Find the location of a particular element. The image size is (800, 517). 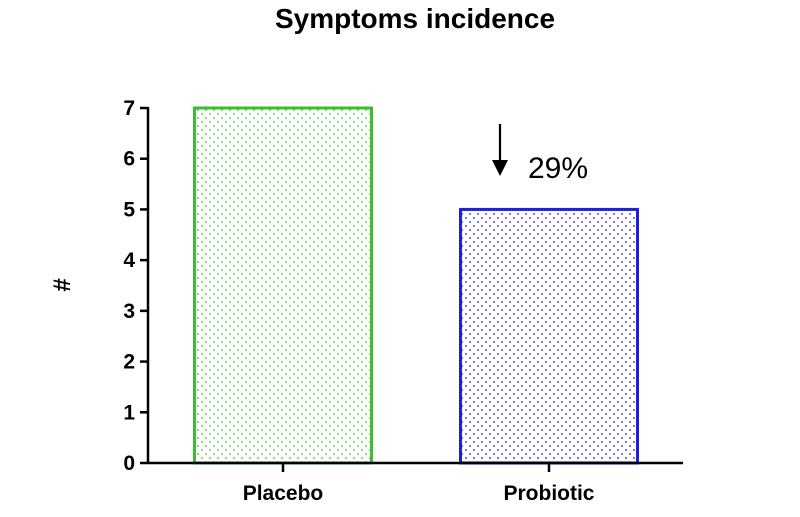

y-tick-label: 0 is located at coordinates (129, 463).